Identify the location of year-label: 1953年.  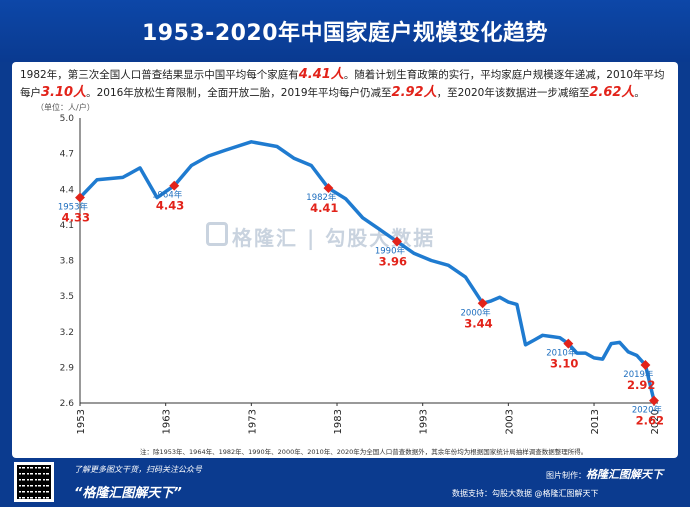
(73, 207).